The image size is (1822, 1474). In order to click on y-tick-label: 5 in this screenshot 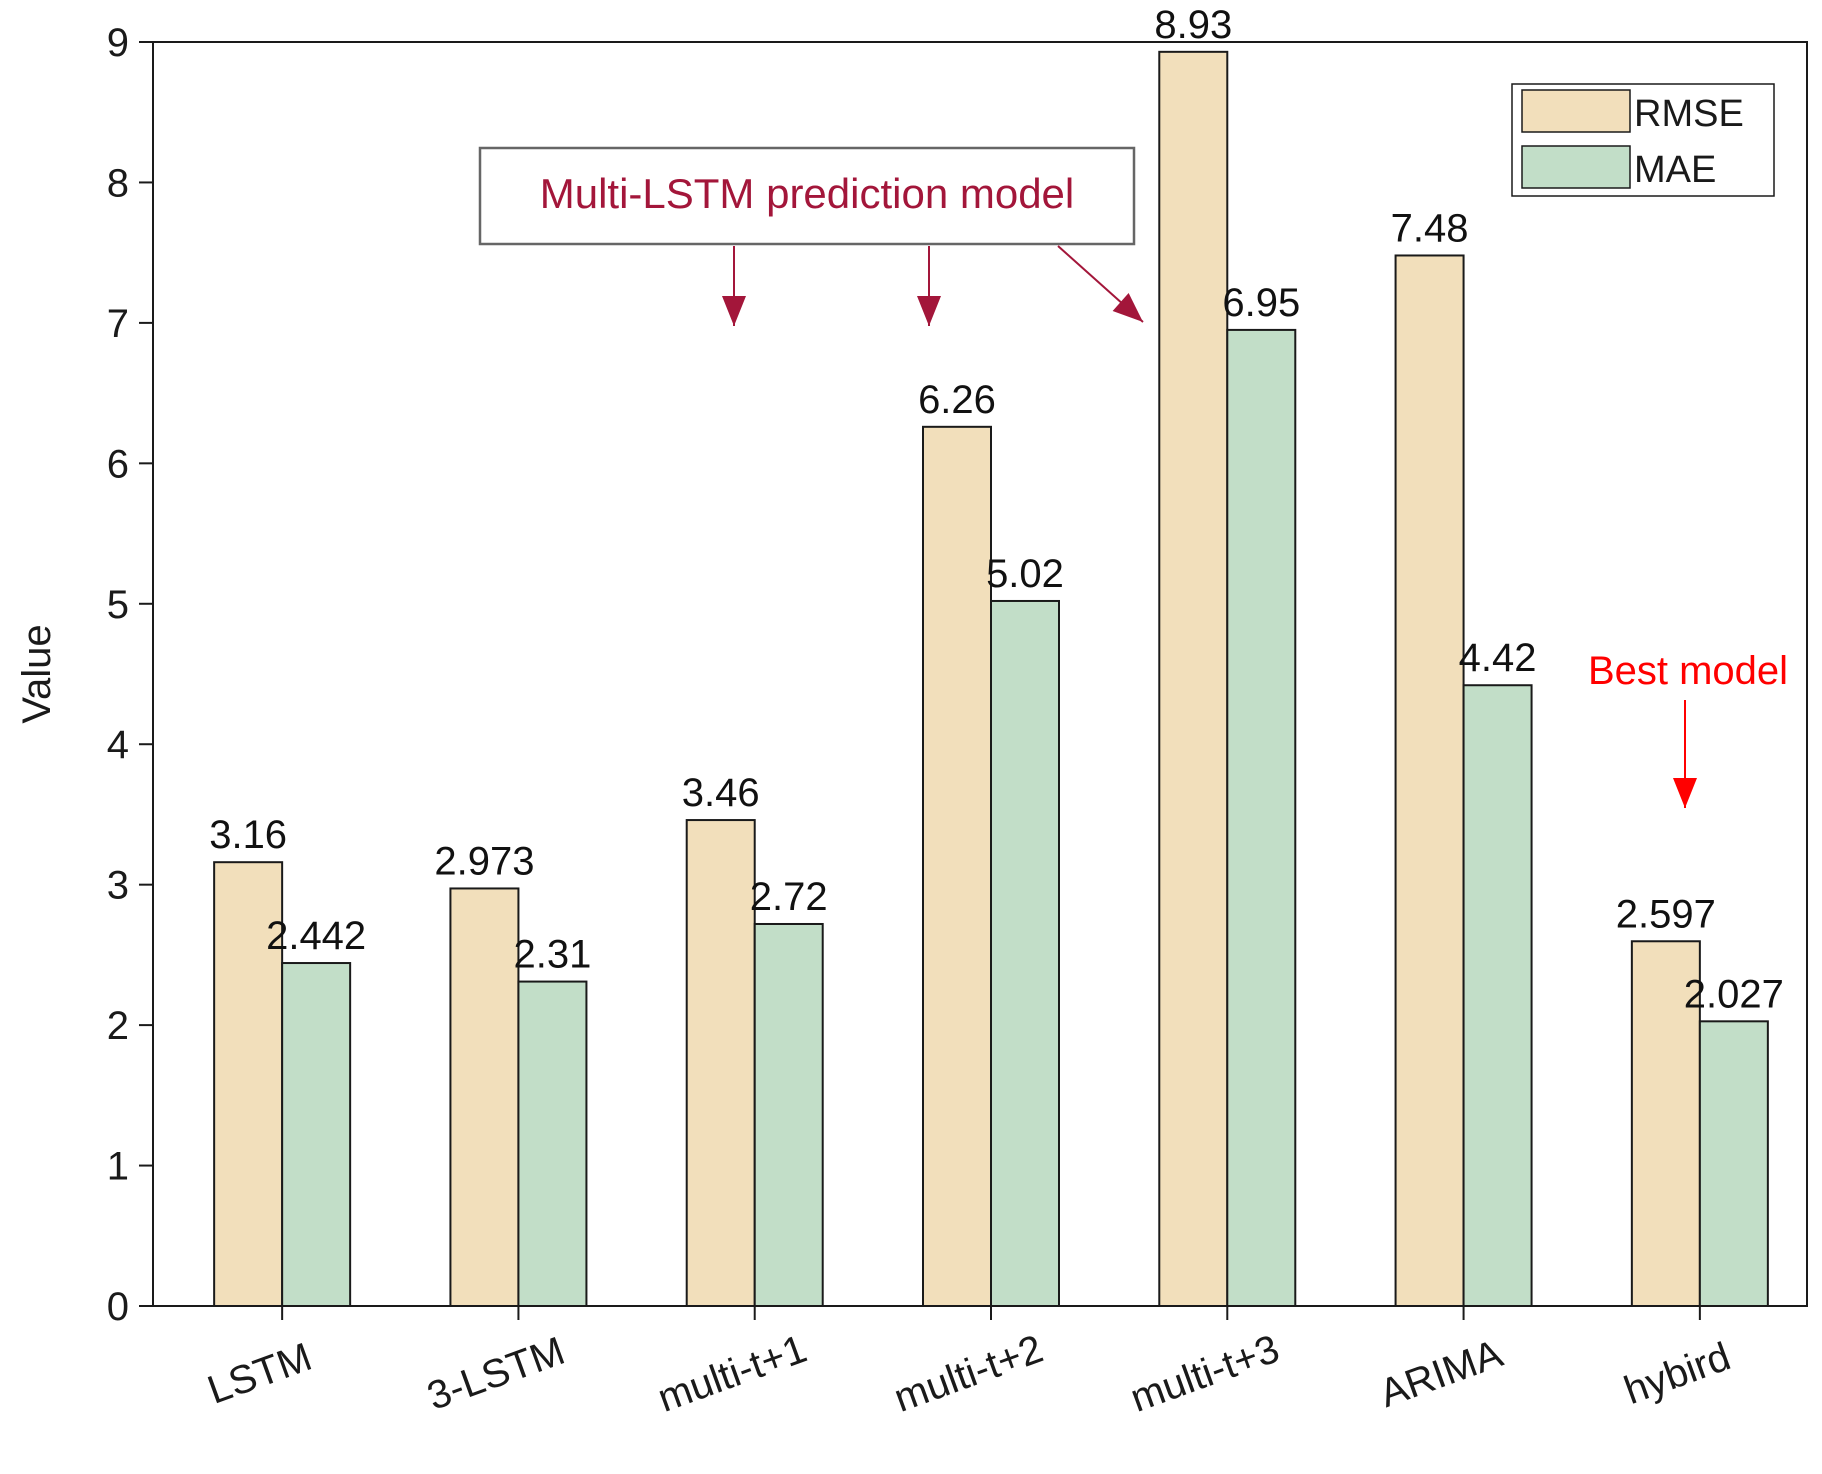, I will do `click(118, 605)`.